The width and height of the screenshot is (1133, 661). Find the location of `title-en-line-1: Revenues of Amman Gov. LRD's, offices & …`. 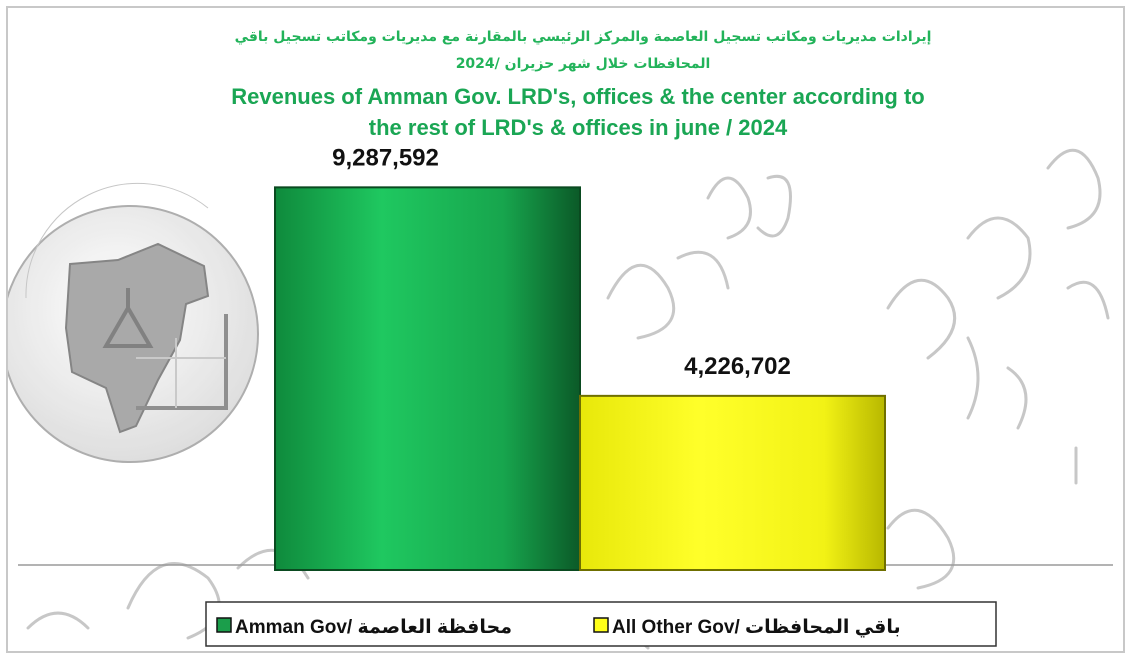

title-en-line-1: Revenues of Amman Gov. LRD's, offices & … is located at coordinates (577, 96).